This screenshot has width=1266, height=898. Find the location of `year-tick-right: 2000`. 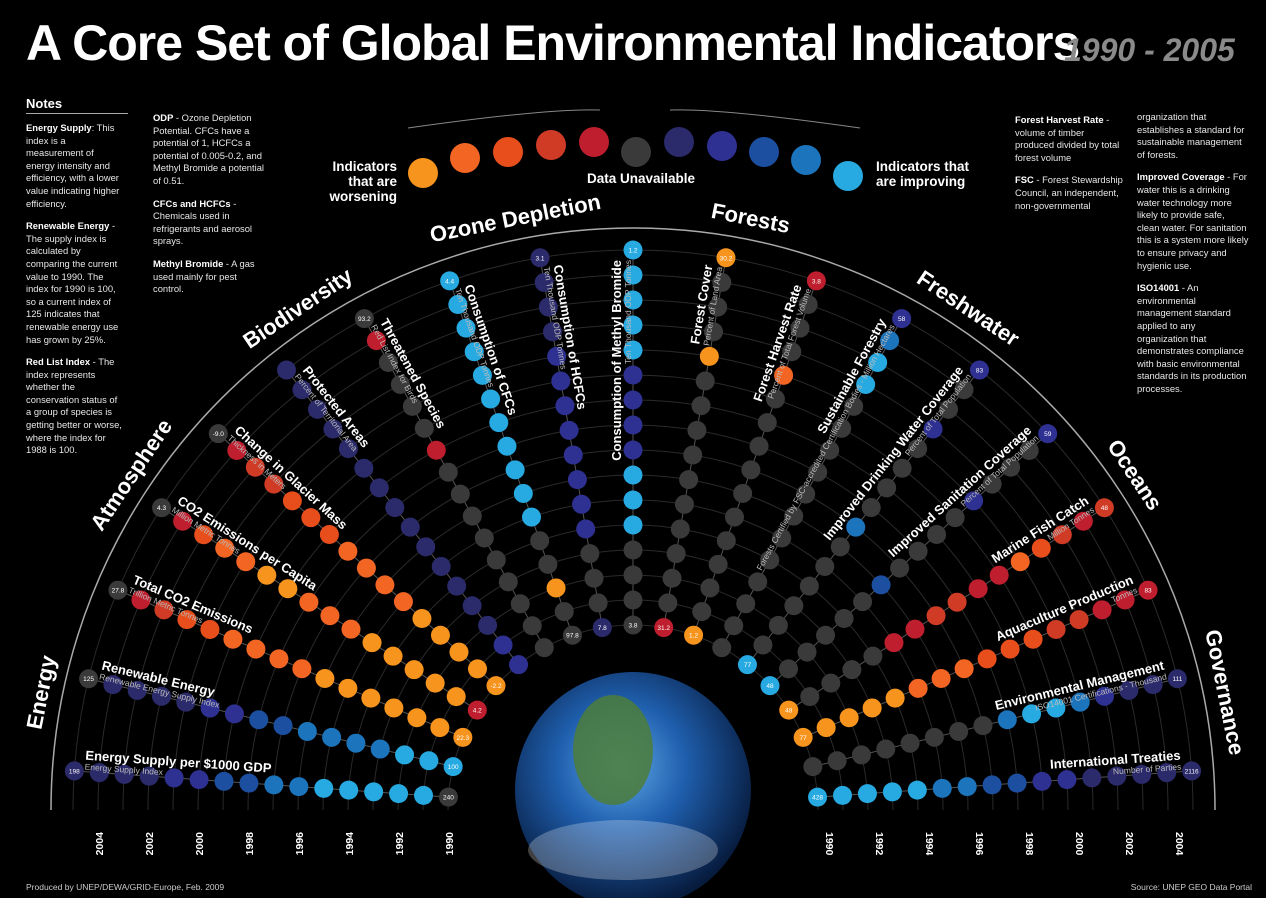

year-tick-right: 2000 is located at coordinates (1079, 844).